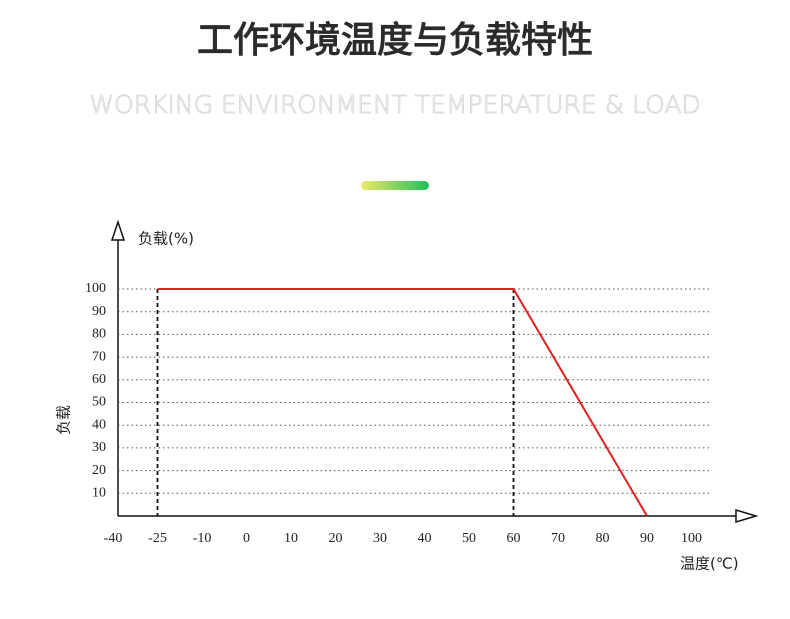 The image size is (790, 619). I want to click on x-tick-label: -40, so click(113, 538).